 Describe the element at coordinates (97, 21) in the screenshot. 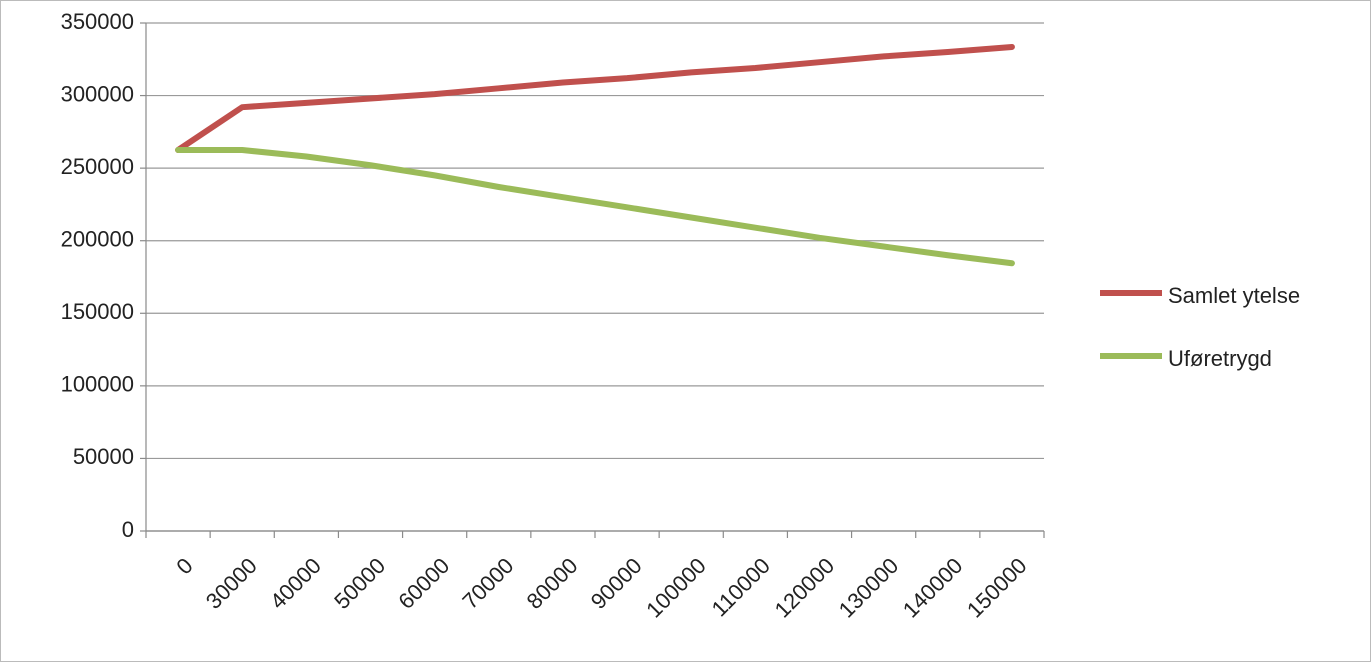

I see `y-tick-label: 350000` at that location.